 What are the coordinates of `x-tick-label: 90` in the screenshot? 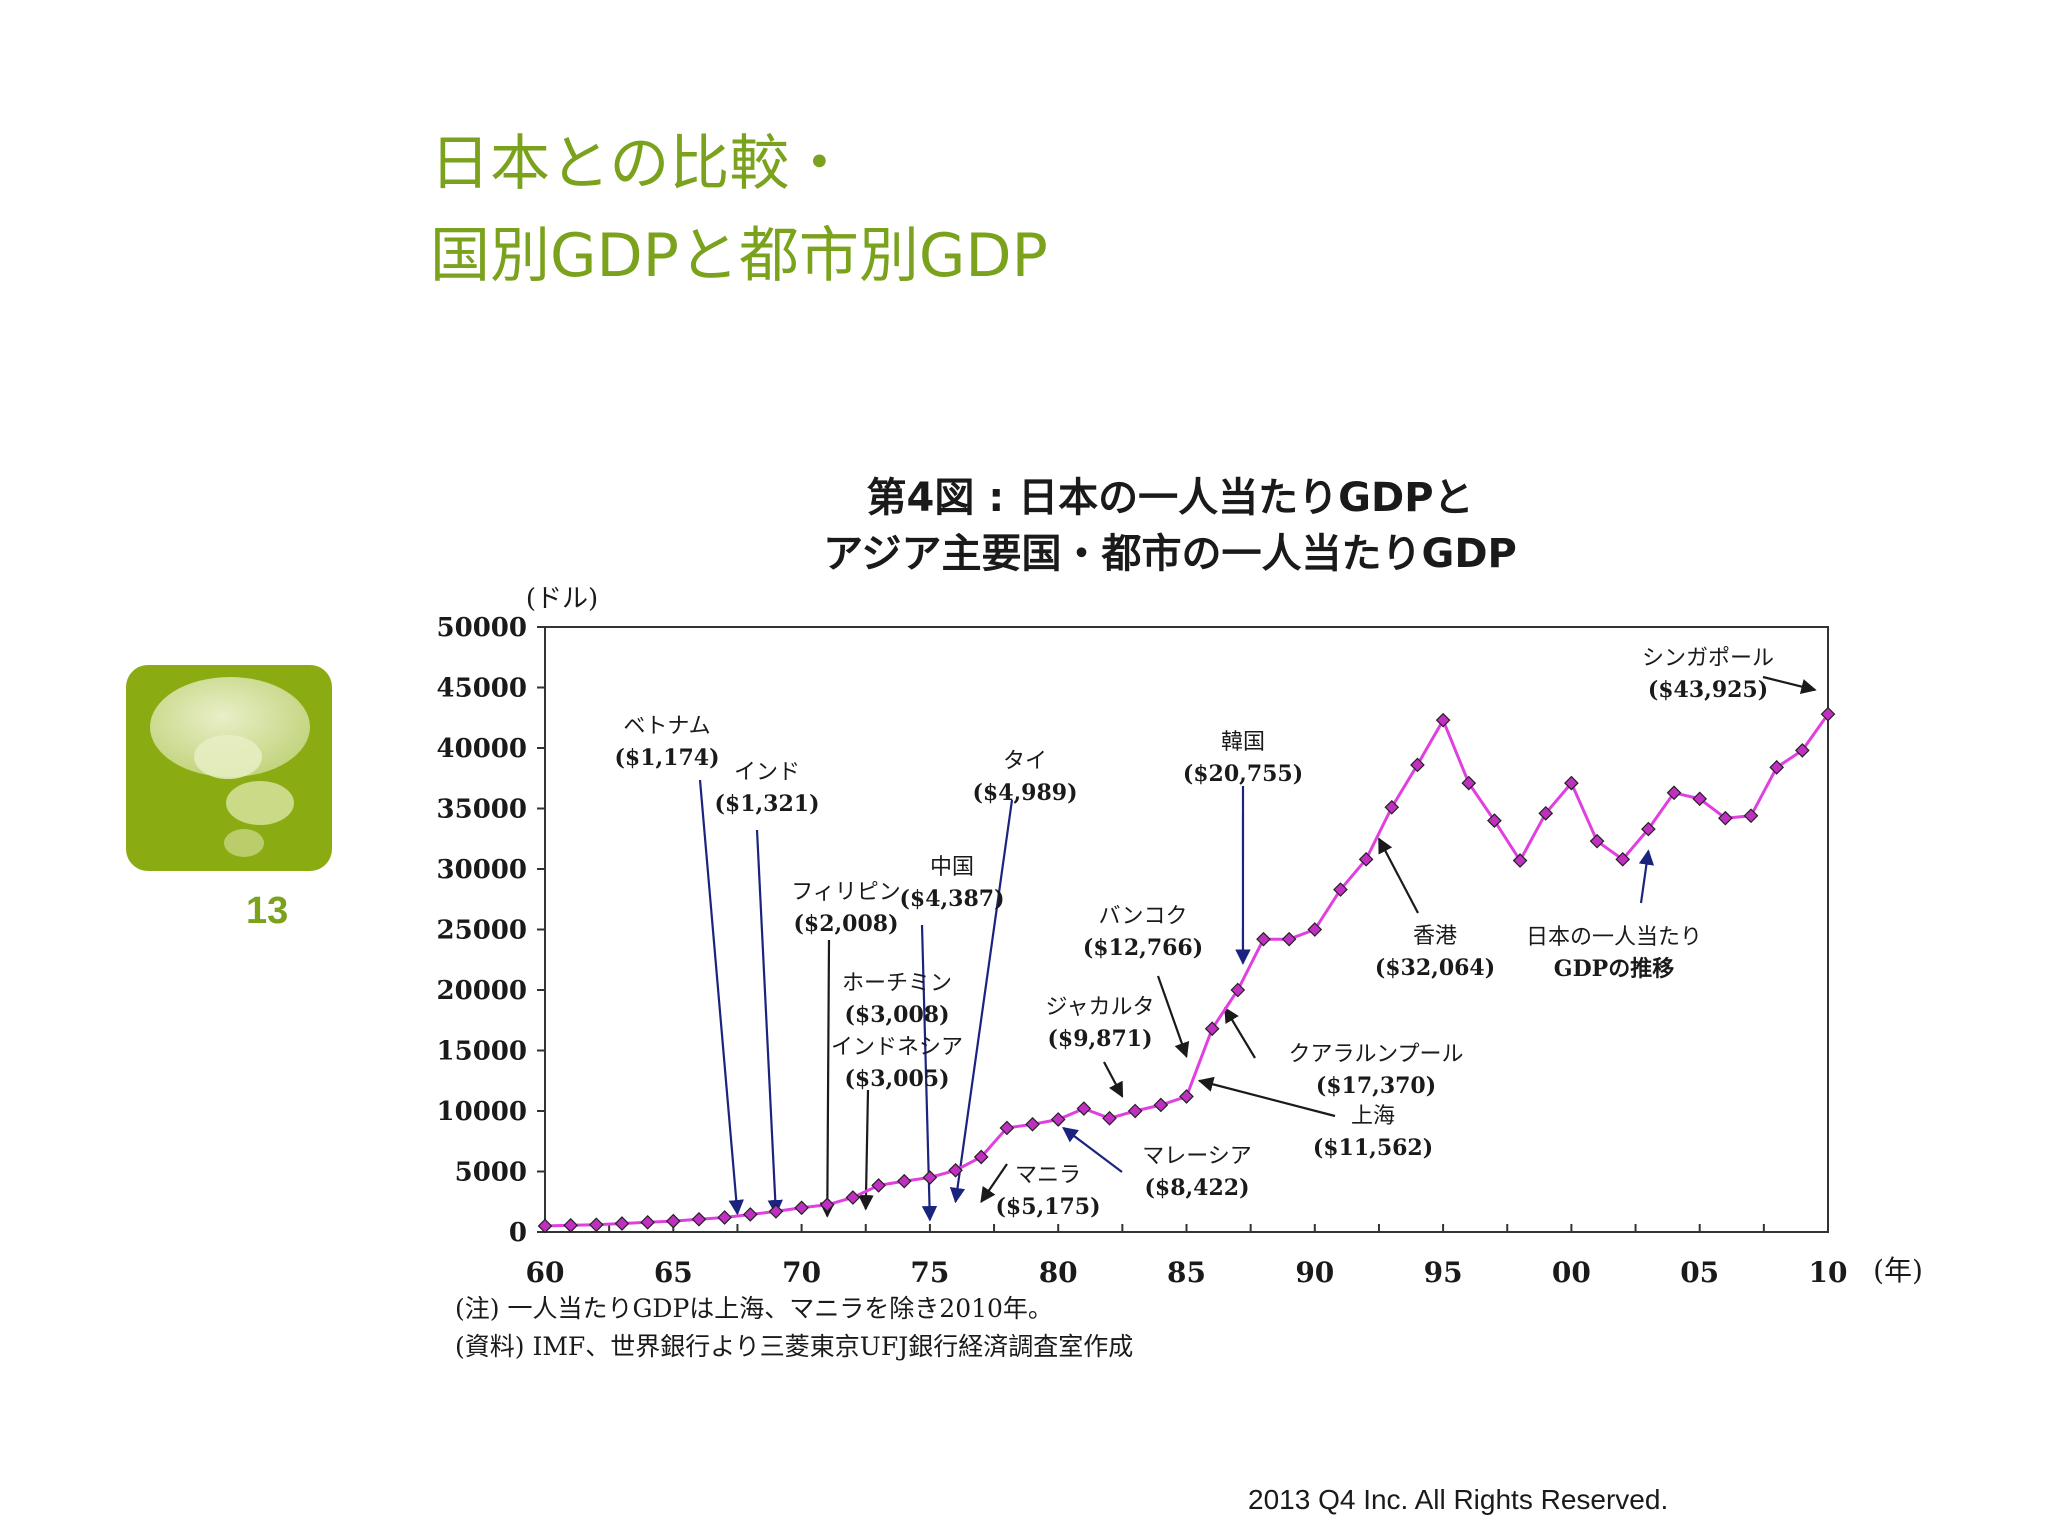 It's located at (1314, 1272).